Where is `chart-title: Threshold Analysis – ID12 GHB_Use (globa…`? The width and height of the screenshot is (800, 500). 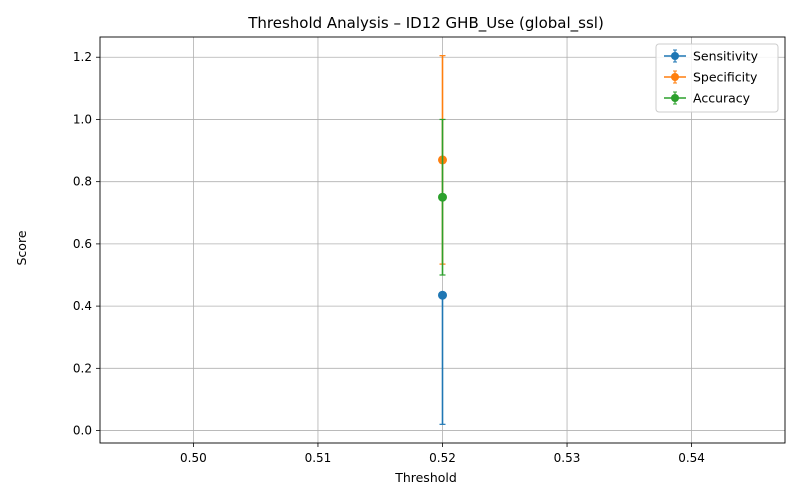
chart-title: Threshold Analysis – ID12 GHB_Use (globa… is located at coordinates (425, 23).